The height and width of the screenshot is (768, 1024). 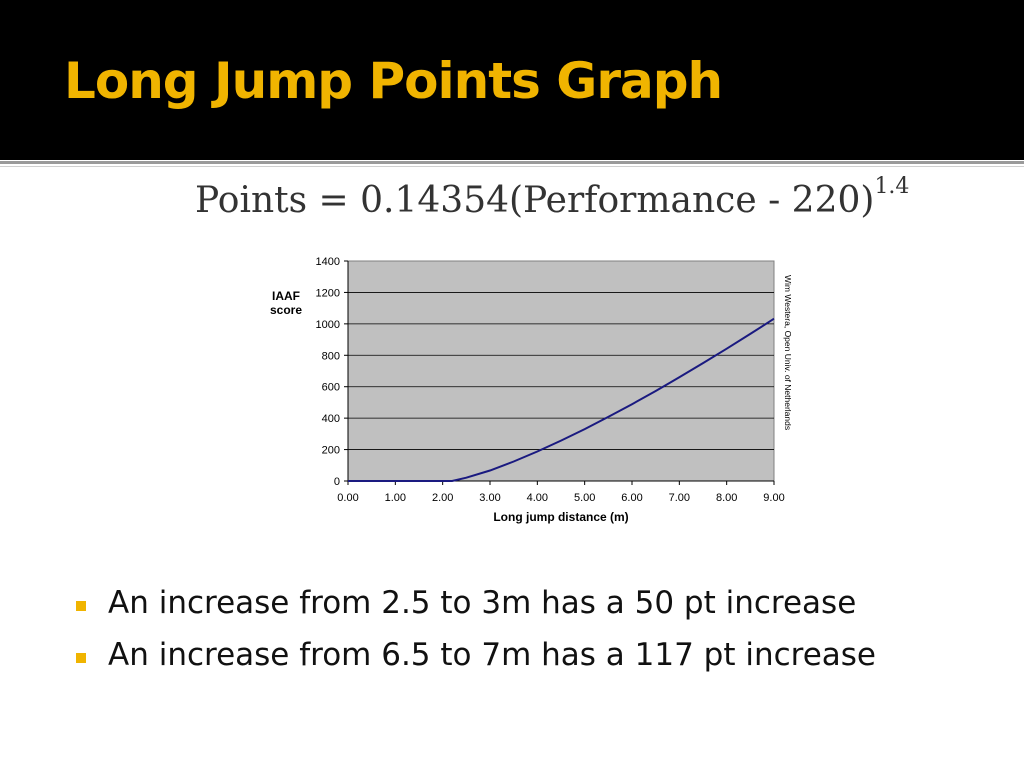 What do you see at coordinates (512, 166) in the screenshot?
I see `title-divider-thin` at bounding box center [512, 166].